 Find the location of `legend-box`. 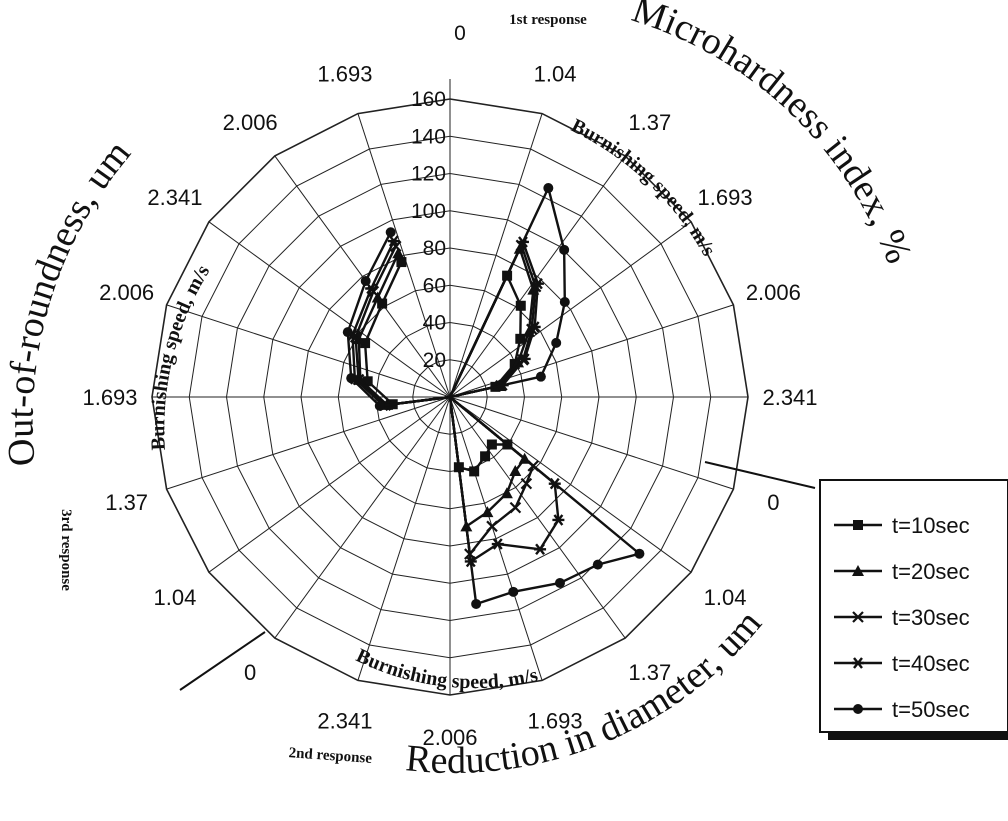

legend-box is located at coordinates (913, 606).